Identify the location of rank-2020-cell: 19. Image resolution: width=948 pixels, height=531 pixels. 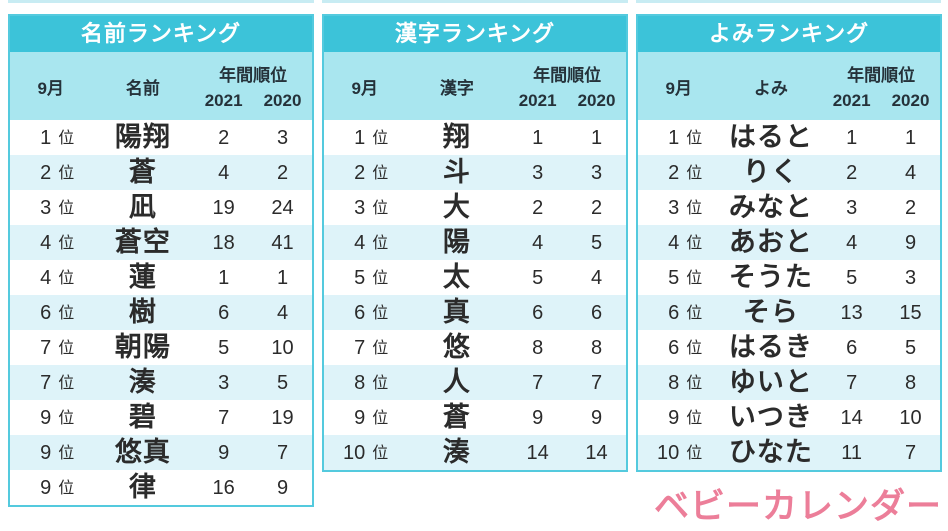
(282, 417).